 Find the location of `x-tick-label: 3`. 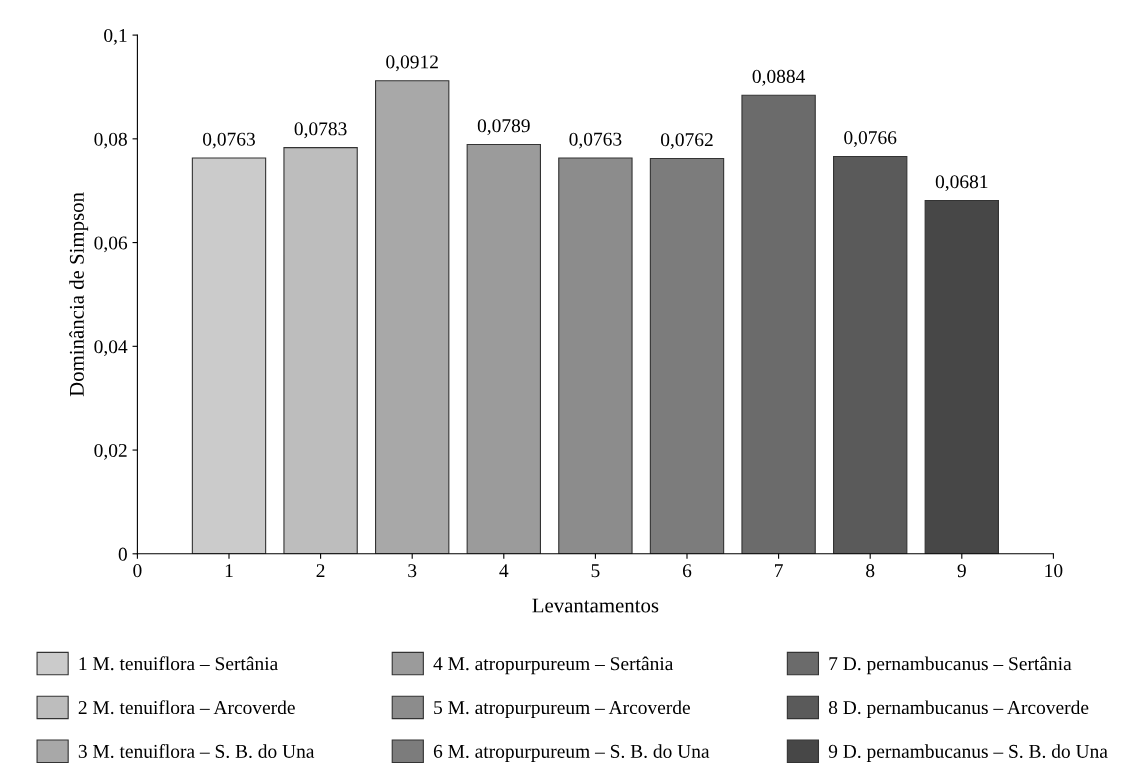

x-tick-label: 3 is located at coordinates (412, 571).